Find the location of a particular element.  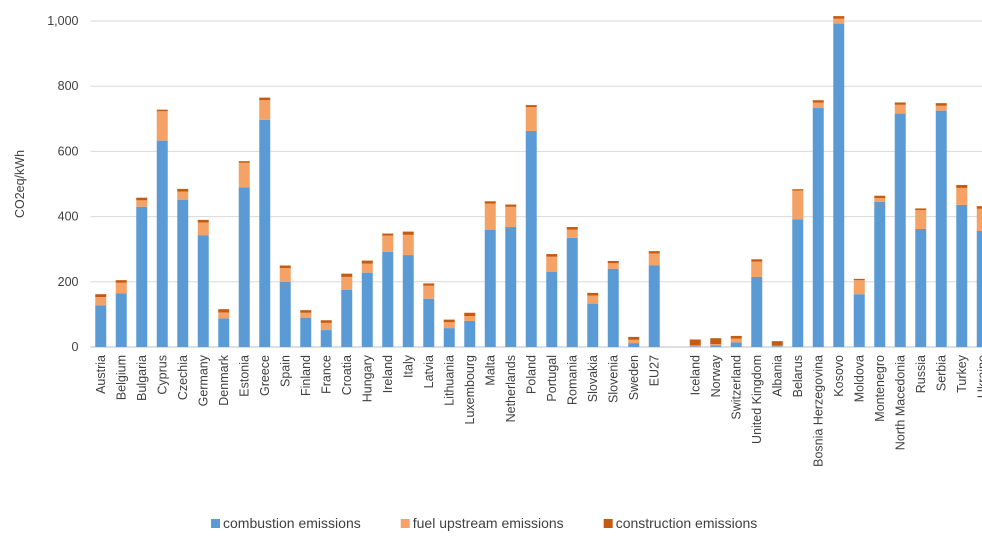

x-tick-label: Iceland is located at coordinates (695, 375).